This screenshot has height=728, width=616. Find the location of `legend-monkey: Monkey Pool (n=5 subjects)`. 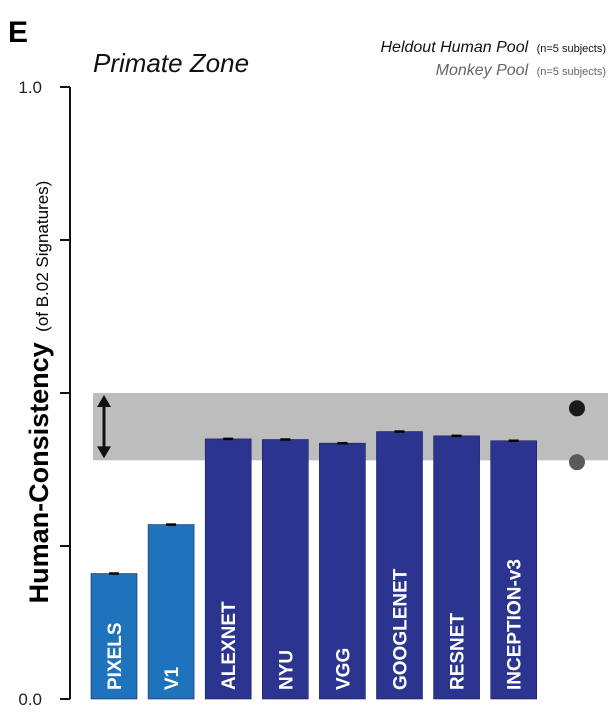

legend-monkey: Monkey Pool (n=5 subjects) is located at coordinates (521, 70).